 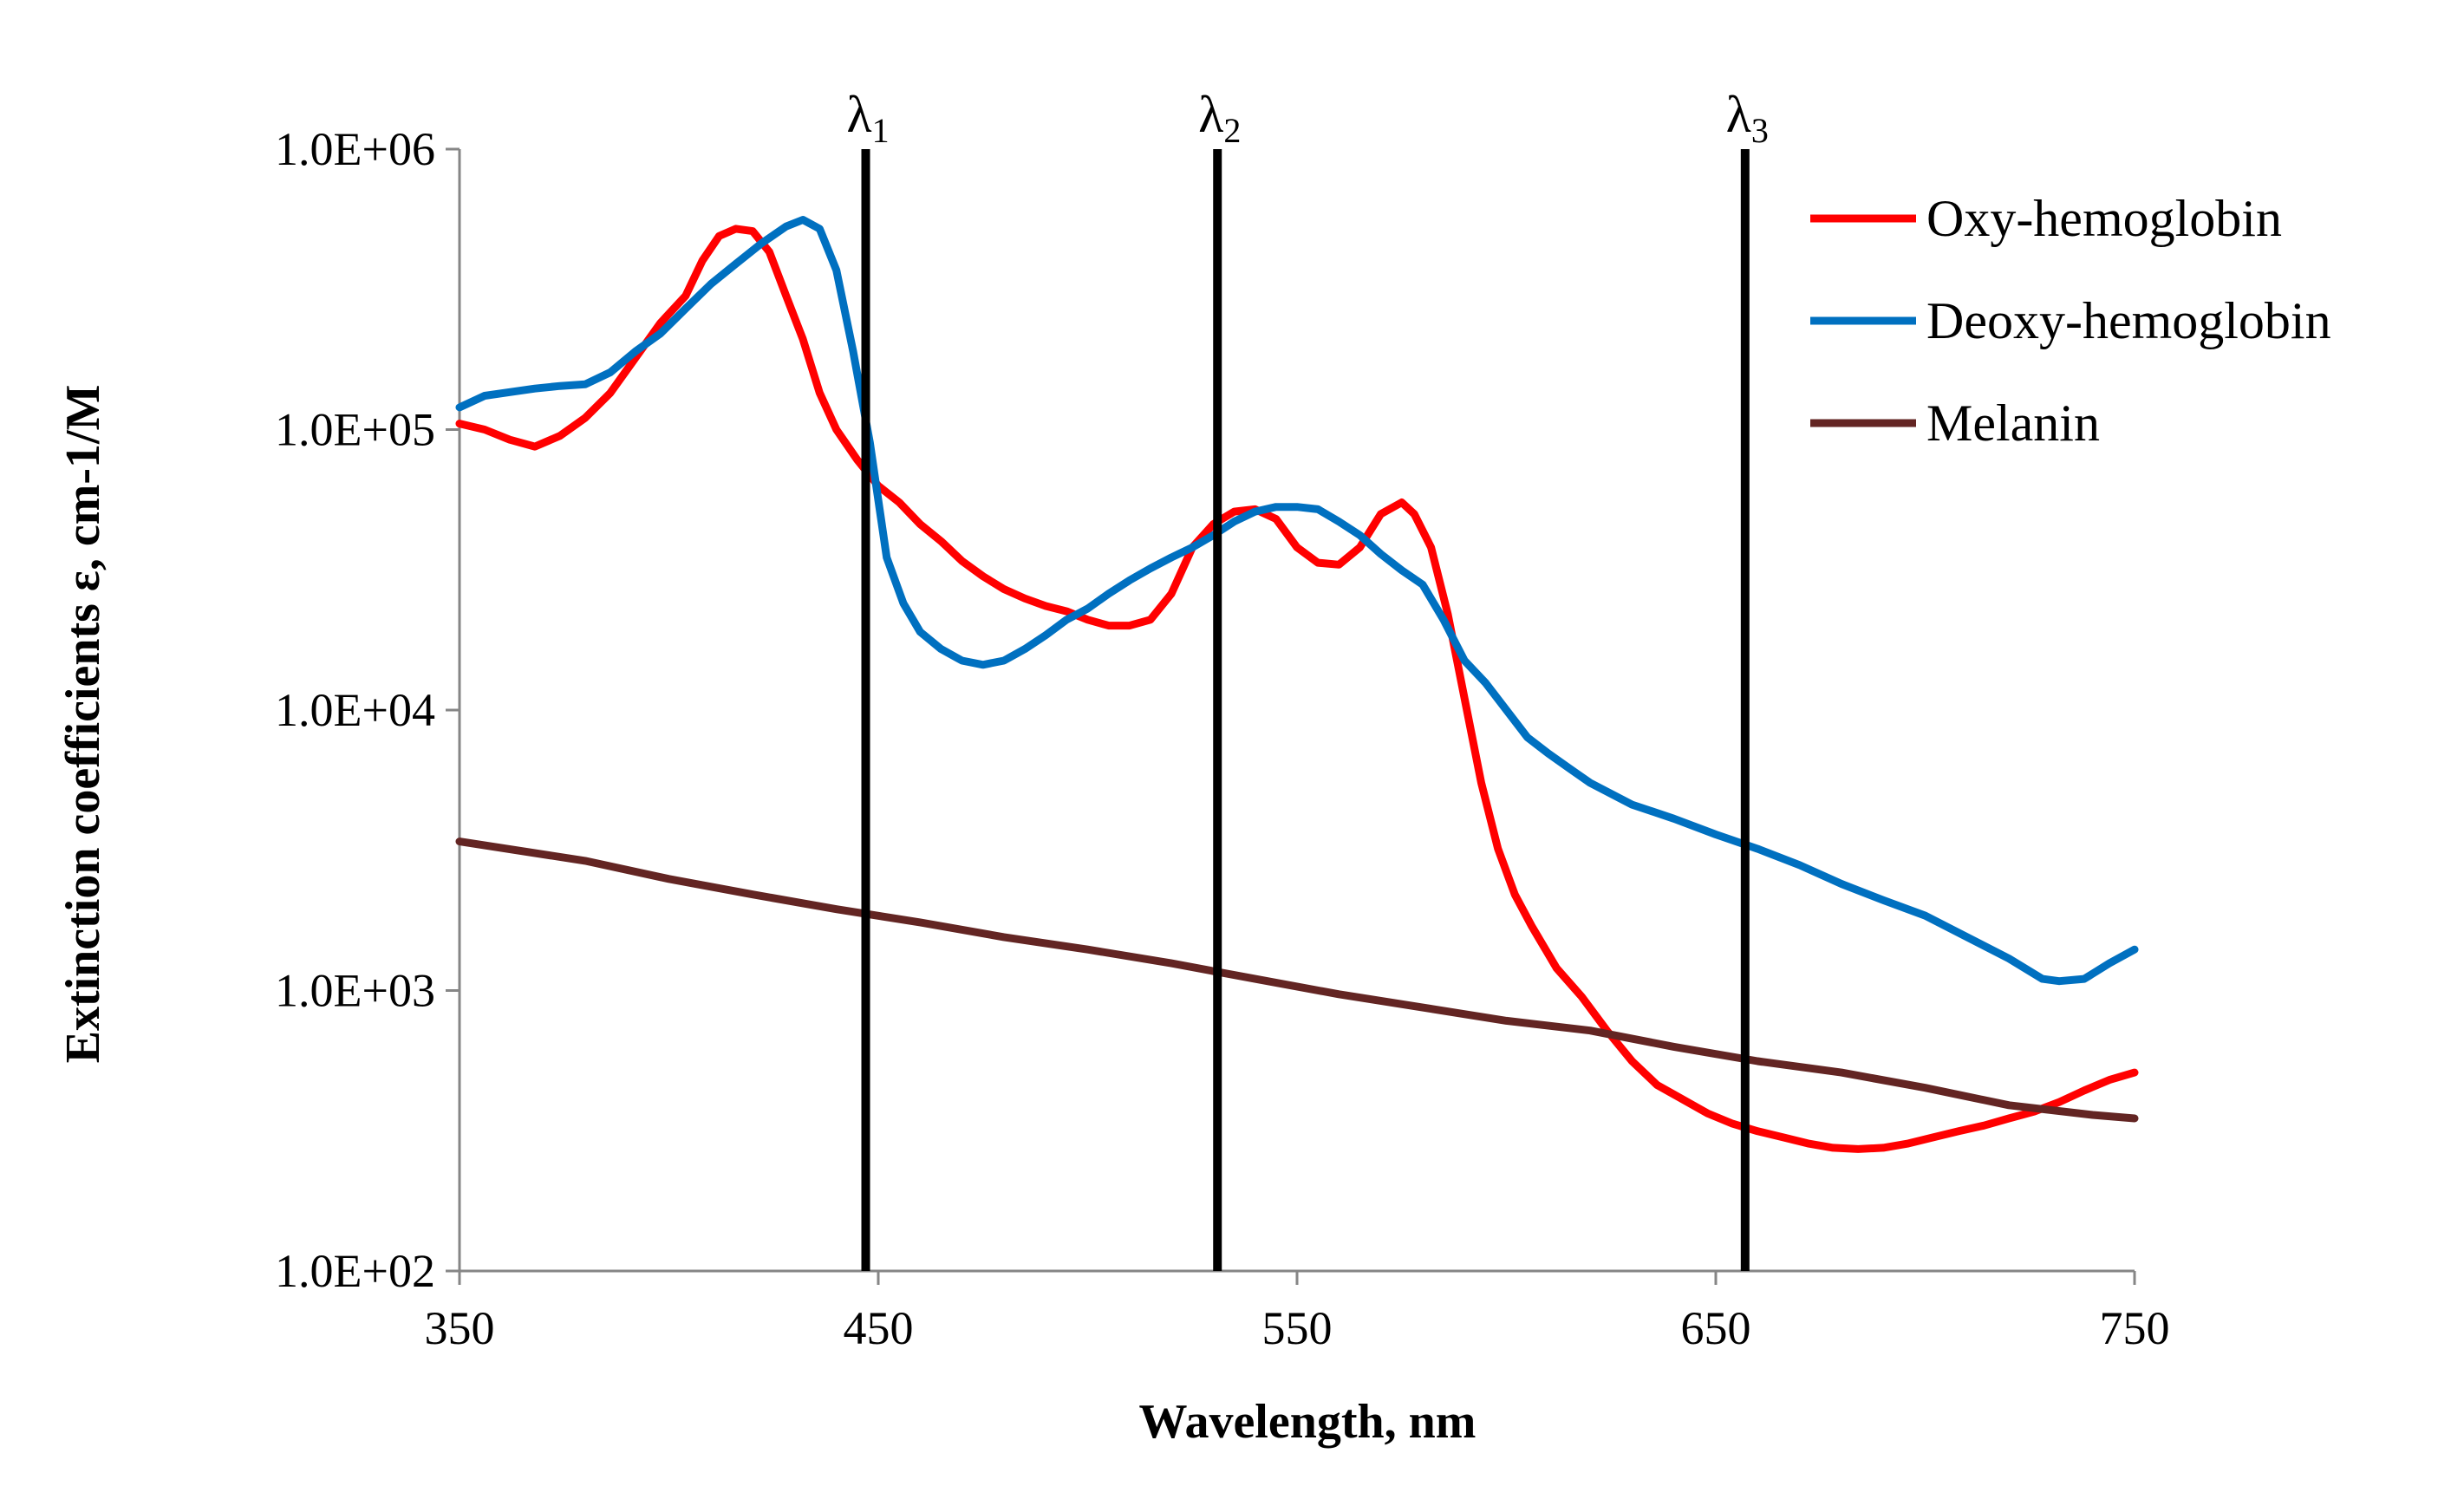 I want to click on wavelength-marker-label: λ1, so click(x=868, y=118).